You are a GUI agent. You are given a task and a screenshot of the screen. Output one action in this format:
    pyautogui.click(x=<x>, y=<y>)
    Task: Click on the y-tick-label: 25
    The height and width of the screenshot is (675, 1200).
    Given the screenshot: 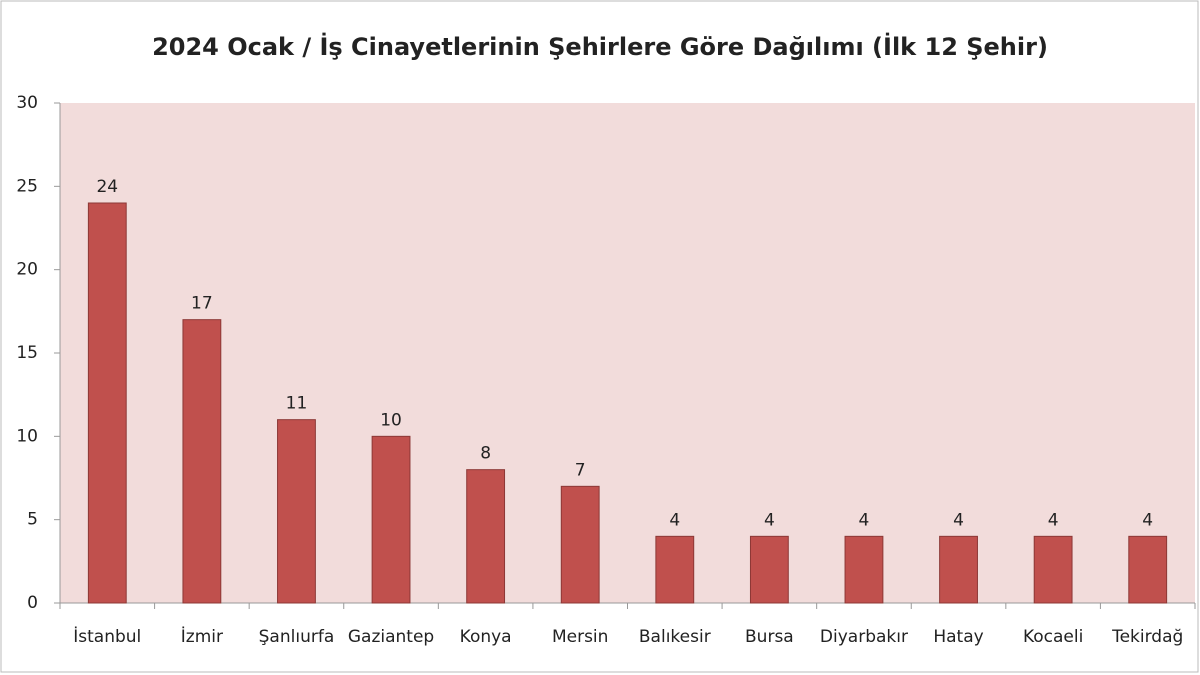 What is the action you would take?
    pyautogui.click(x=27, y=186)
    